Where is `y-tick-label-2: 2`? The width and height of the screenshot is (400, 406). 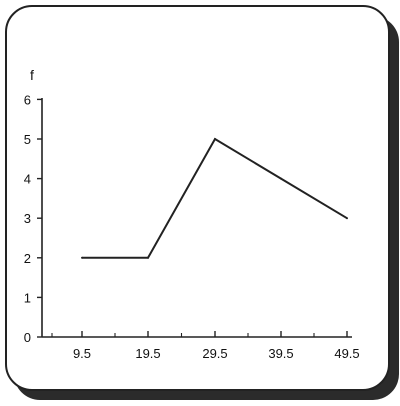 y-tick-label-2: 2 is located at coordinates (27, 258).